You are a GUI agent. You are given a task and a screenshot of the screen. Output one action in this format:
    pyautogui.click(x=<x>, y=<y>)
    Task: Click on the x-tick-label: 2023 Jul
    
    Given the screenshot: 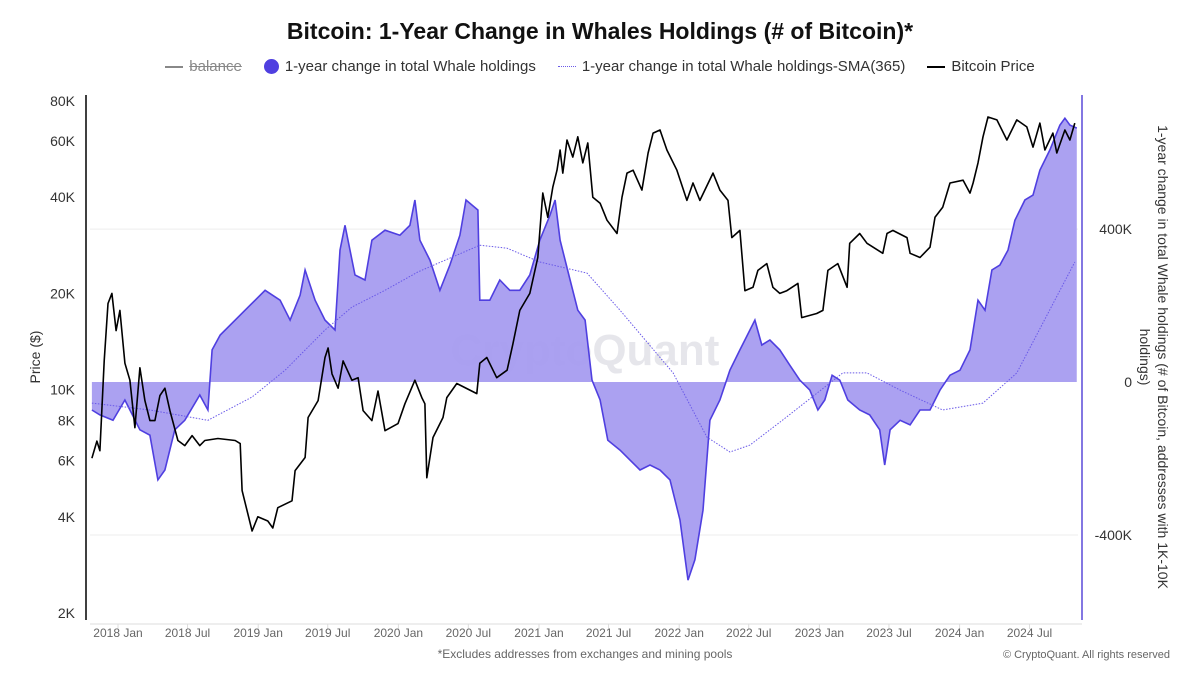 What is the action you would take?
    pyautogui.click(x=888, y=633)
    